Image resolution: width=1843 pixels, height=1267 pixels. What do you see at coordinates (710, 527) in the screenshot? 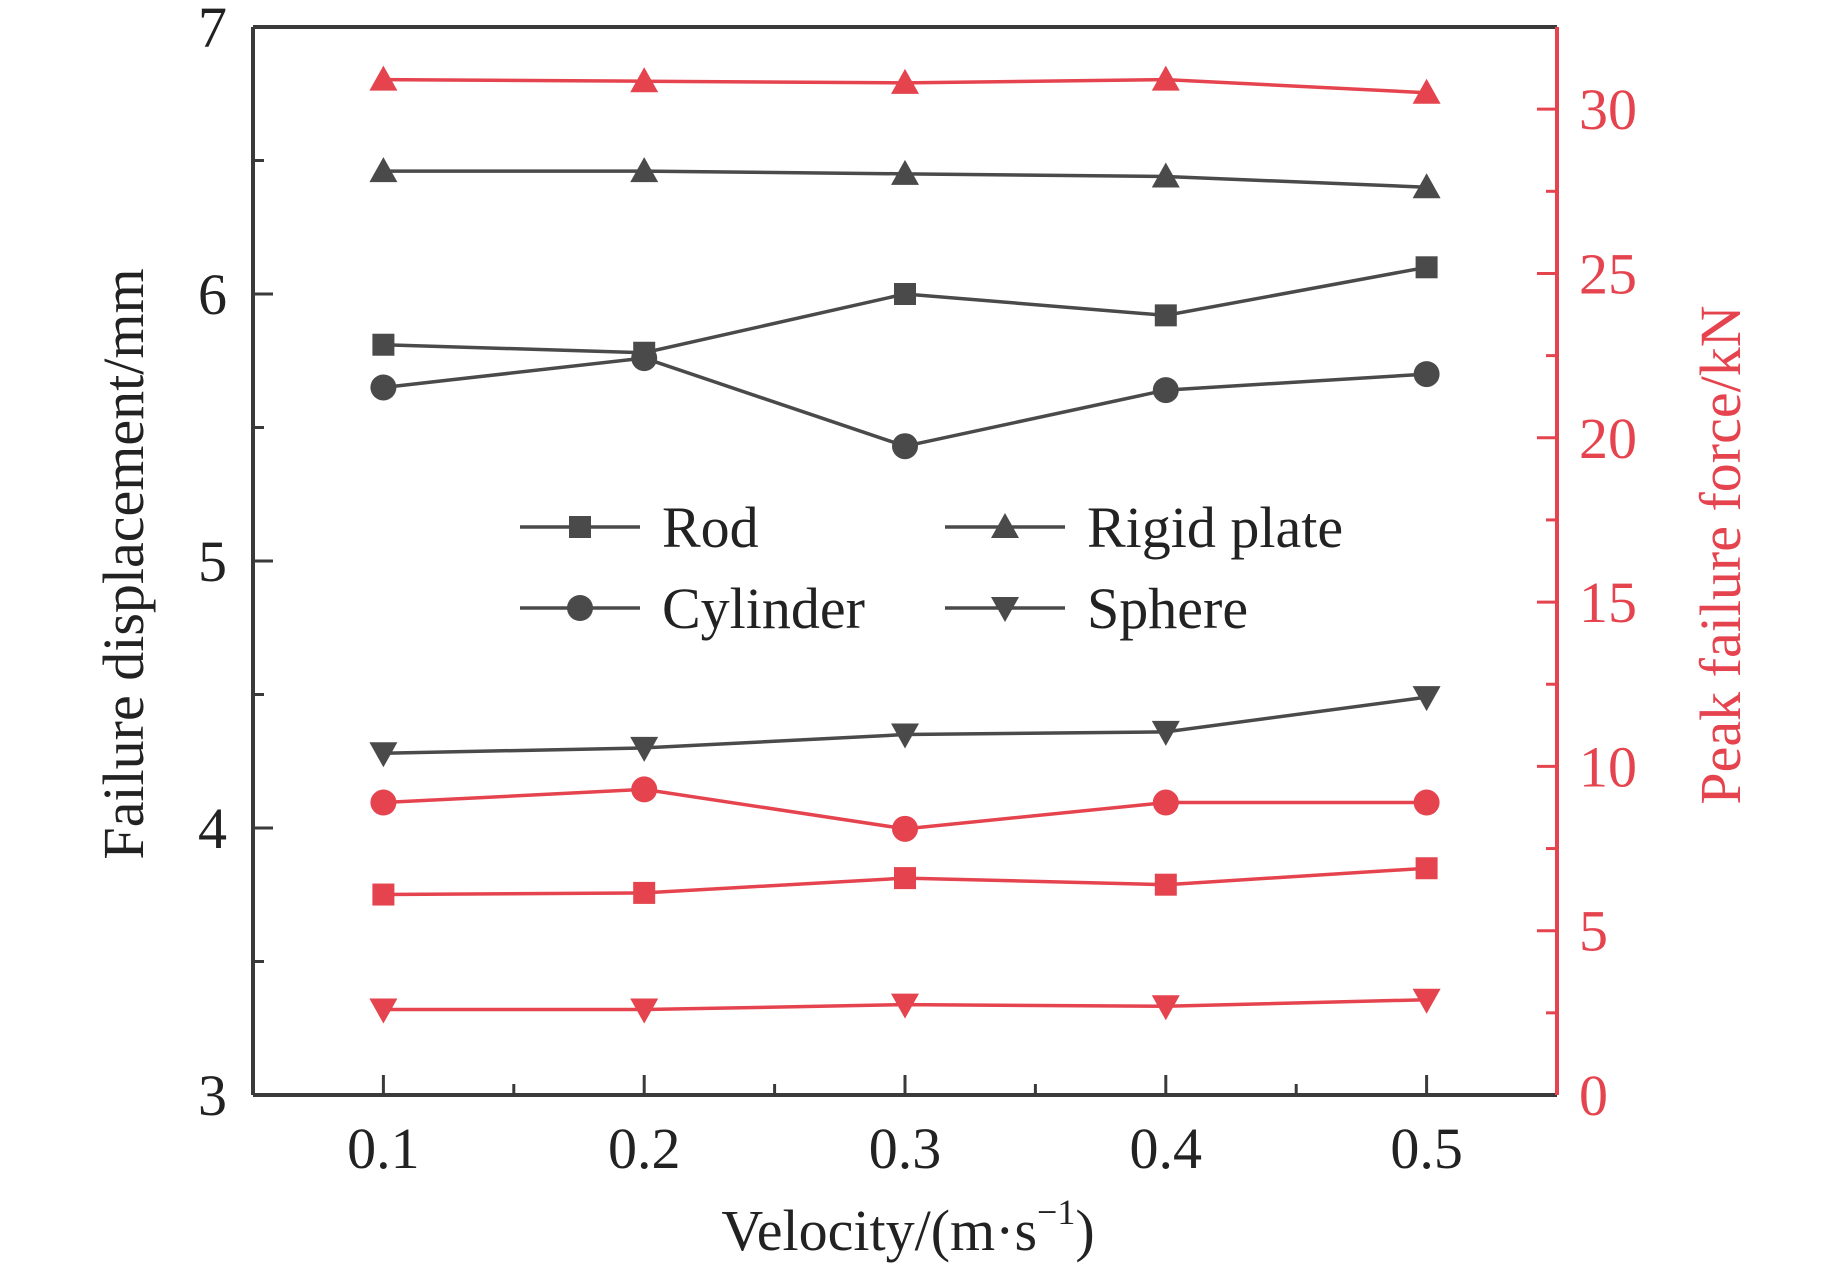
I see `legend-rod-label: Rod` at bounding box center [710, 527].